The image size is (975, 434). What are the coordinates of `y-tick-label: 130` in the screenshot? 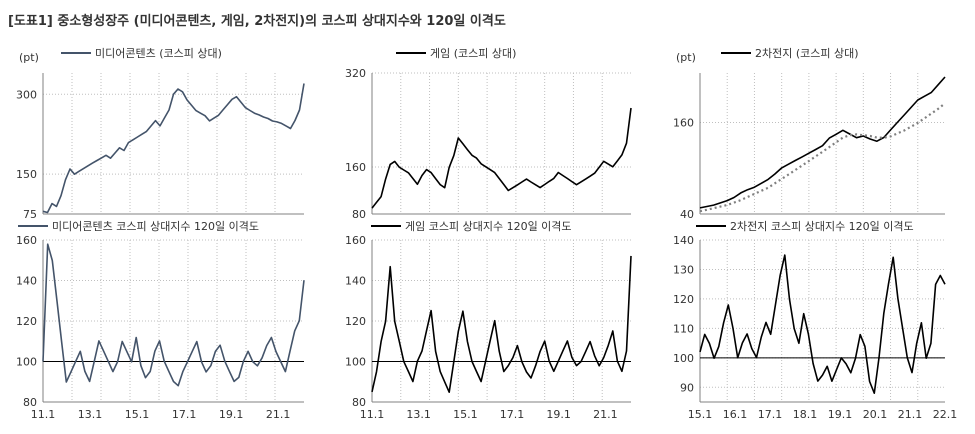 It's located at (683, 269).